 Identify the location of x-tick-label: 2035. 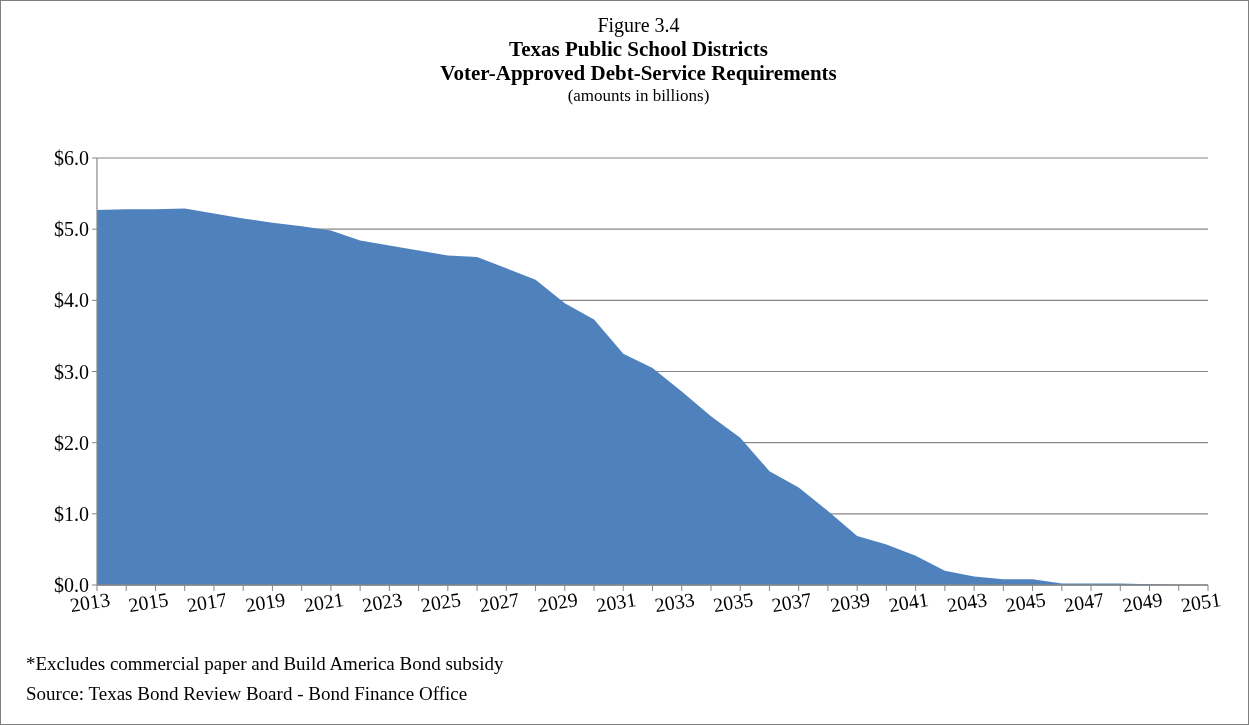
(733, 602).